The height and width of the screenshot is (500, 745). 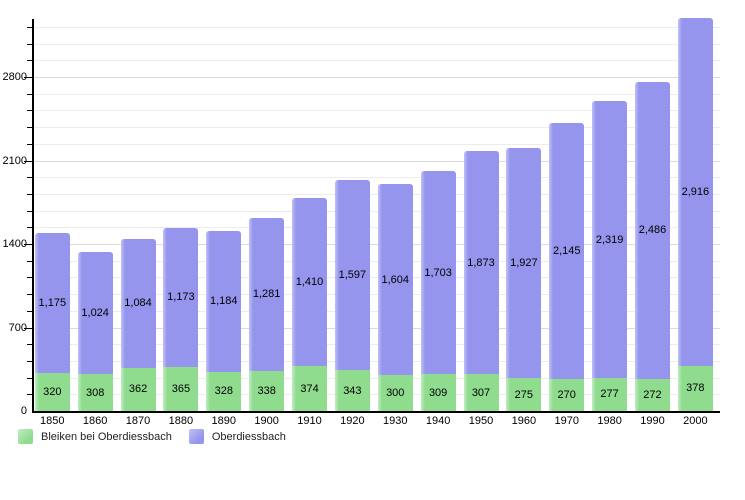 What do you see at coordinates (223, 421) in the screenshot?
I see `x-axis-label-1890: 1890` at bounding box center [223, 421].